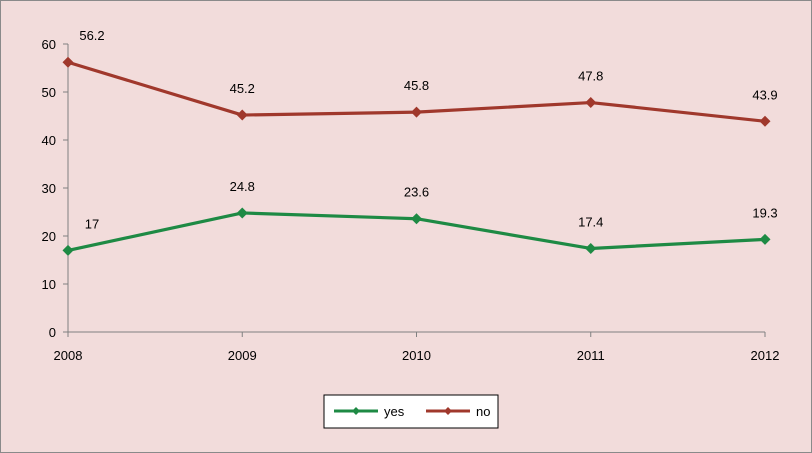 This screenshot has width=812, height=453. What do you see at coordinates (356, 411) in the screenshot?
I see `legend-marker-yes` at bounding box center [356, 411].